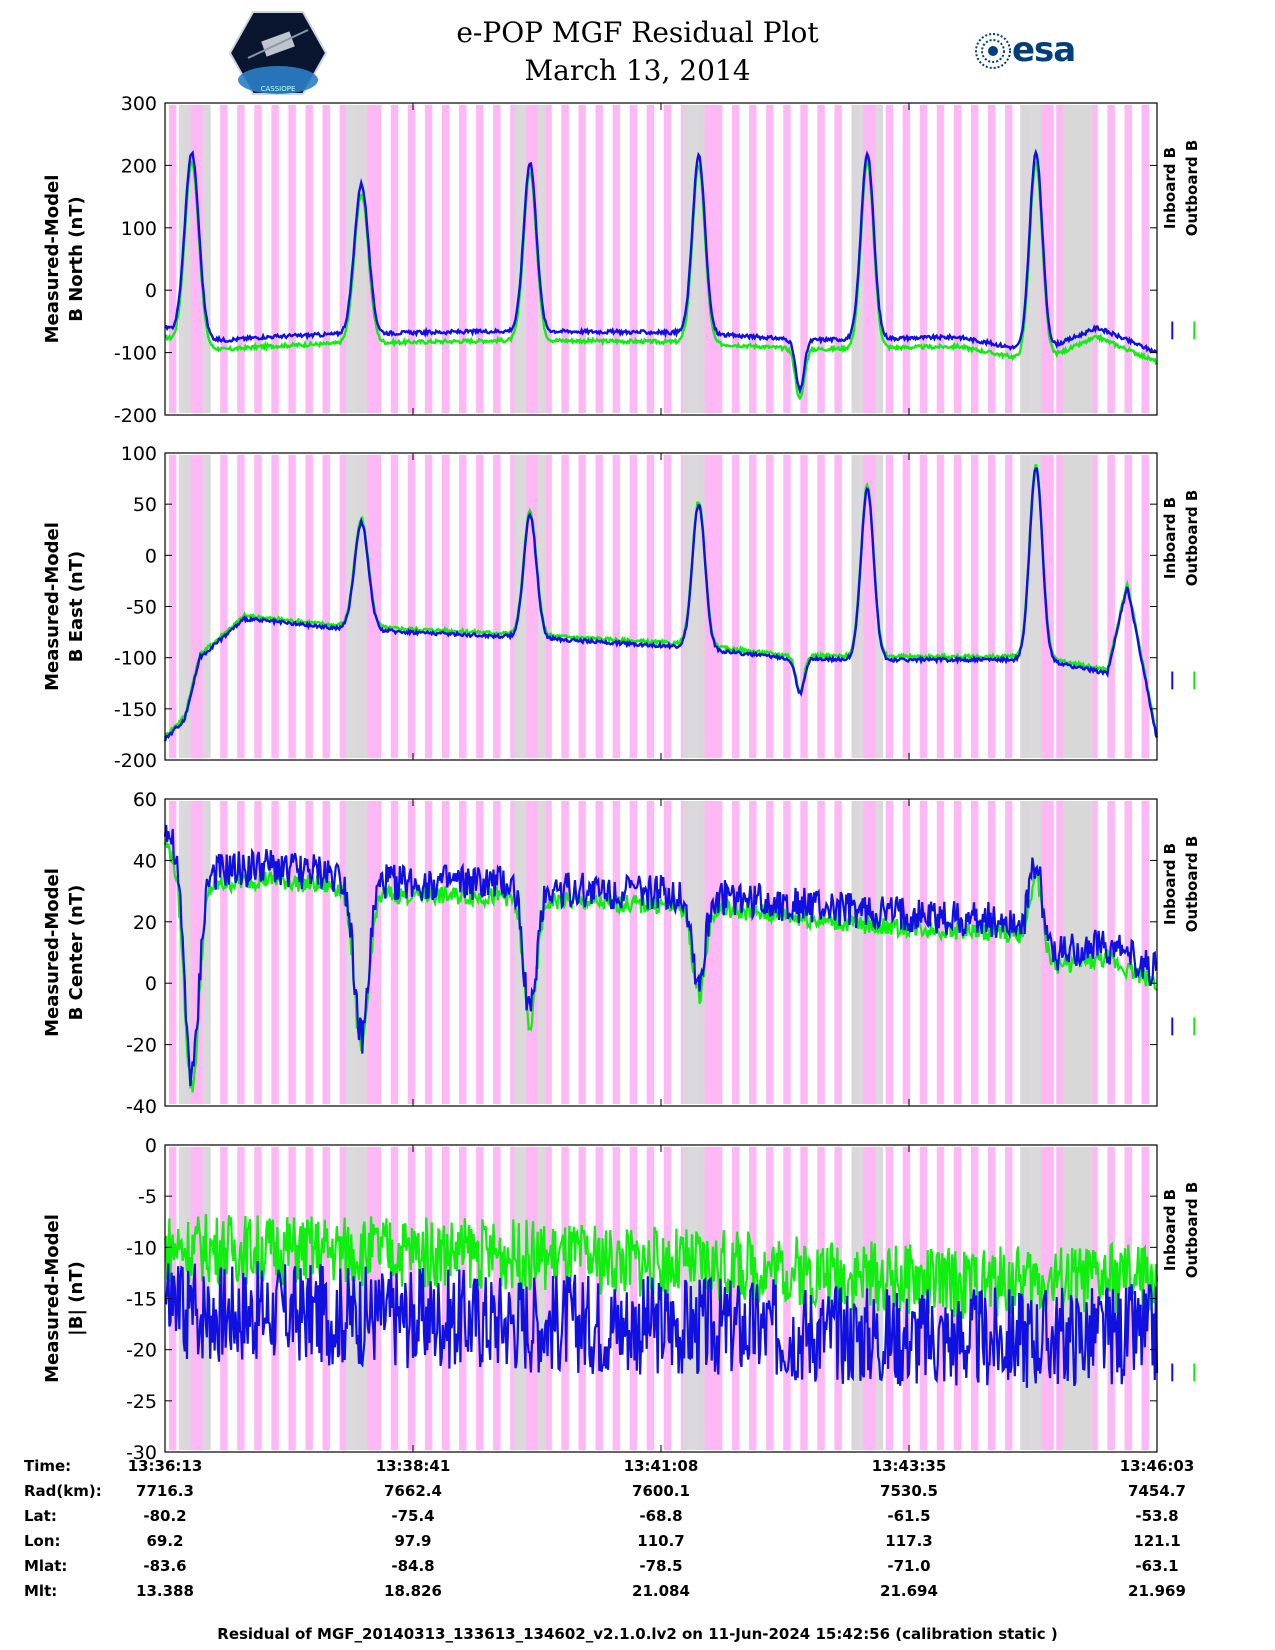 Image resolution: width=1275 pixels, height=1650 pixels. Describe the element at coordinates (909, 1491) in the screenshot. I see `ephemeris-cell: 7530.5` at that location.